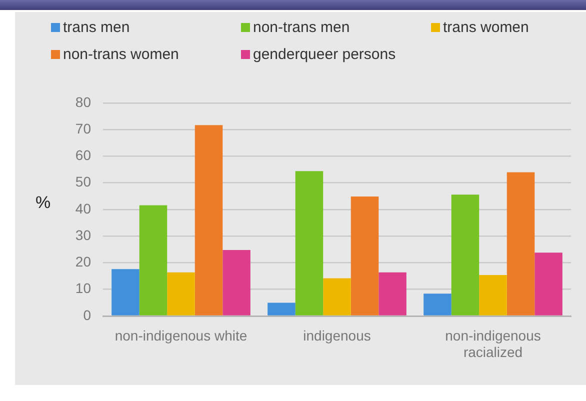 This screenshot has height=401, width=586. What do you see at coordinates (83, 262) in the screenshot?
I see `y-tick-label: 20` at bounding box center [83, 262].